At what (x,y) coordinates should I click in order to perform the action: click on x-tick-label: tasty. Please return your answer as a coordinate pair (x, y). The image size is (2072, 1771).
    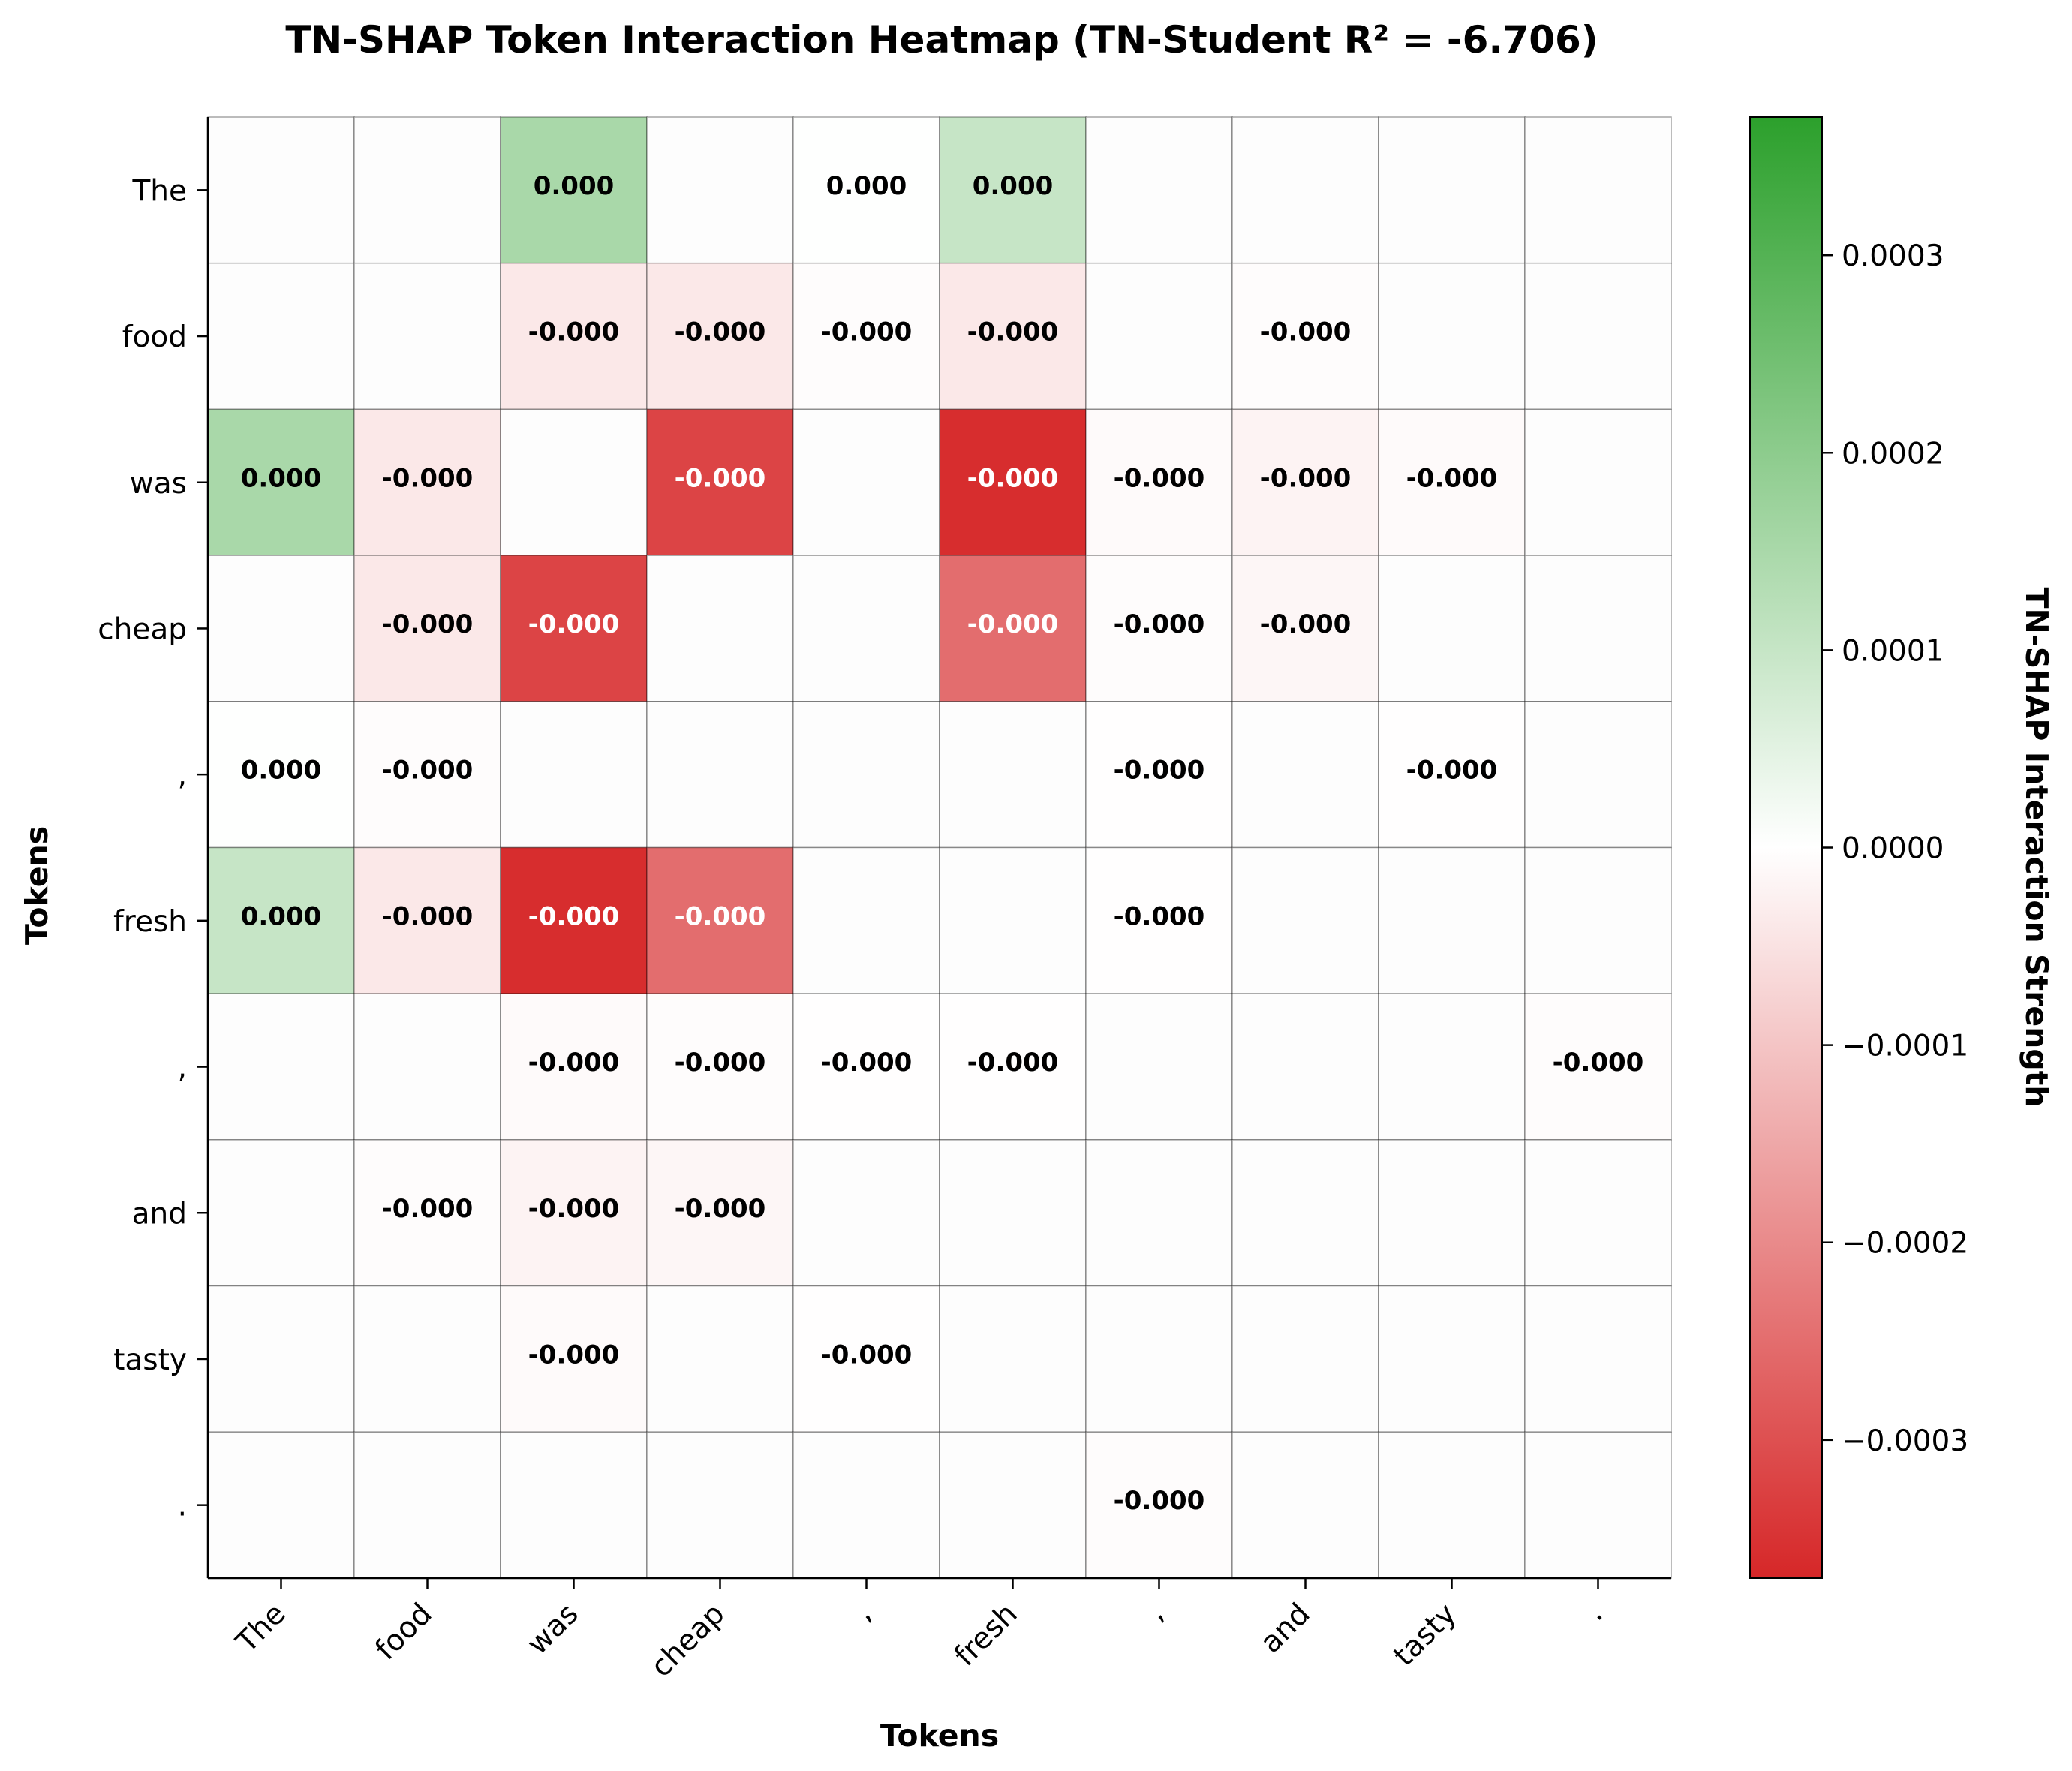
    Looking at the image, I should click on (1426, 1635).